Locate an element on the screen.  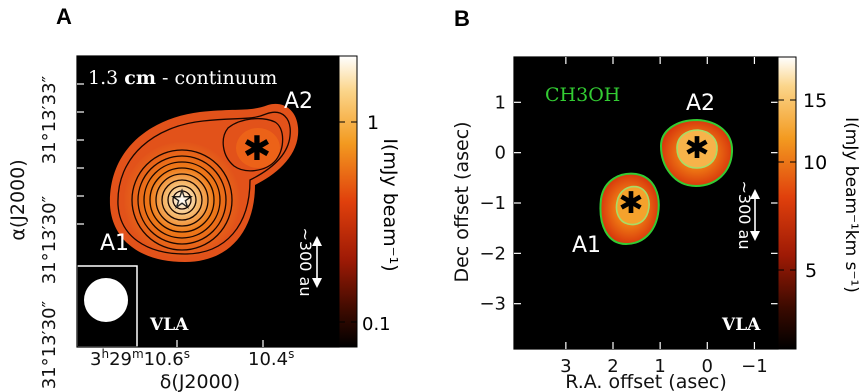
panel-b-a2-star-icon: ✱ is located at coordinates (696, 148).